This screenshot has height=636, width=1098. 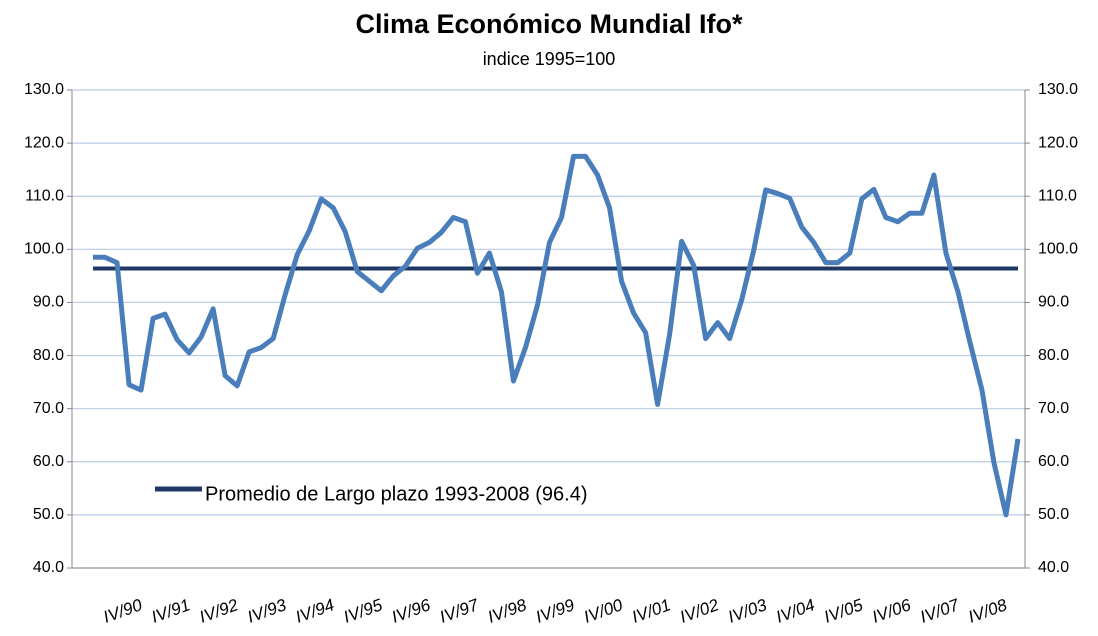 What do you see at coordinates (651, 610) in the screenshot?
I see `x-tick-label: IV/01` at bounding box center [651, 610].